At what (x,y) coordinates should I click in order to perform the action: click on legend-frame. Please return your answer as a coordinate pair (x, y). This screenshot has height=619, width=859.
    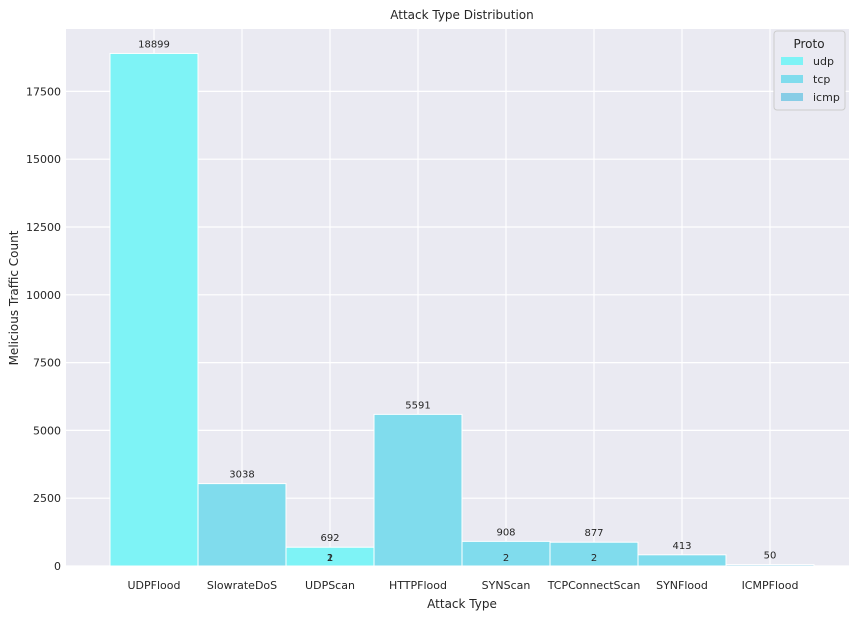
    Looking at the image, I should click on (809, 70).